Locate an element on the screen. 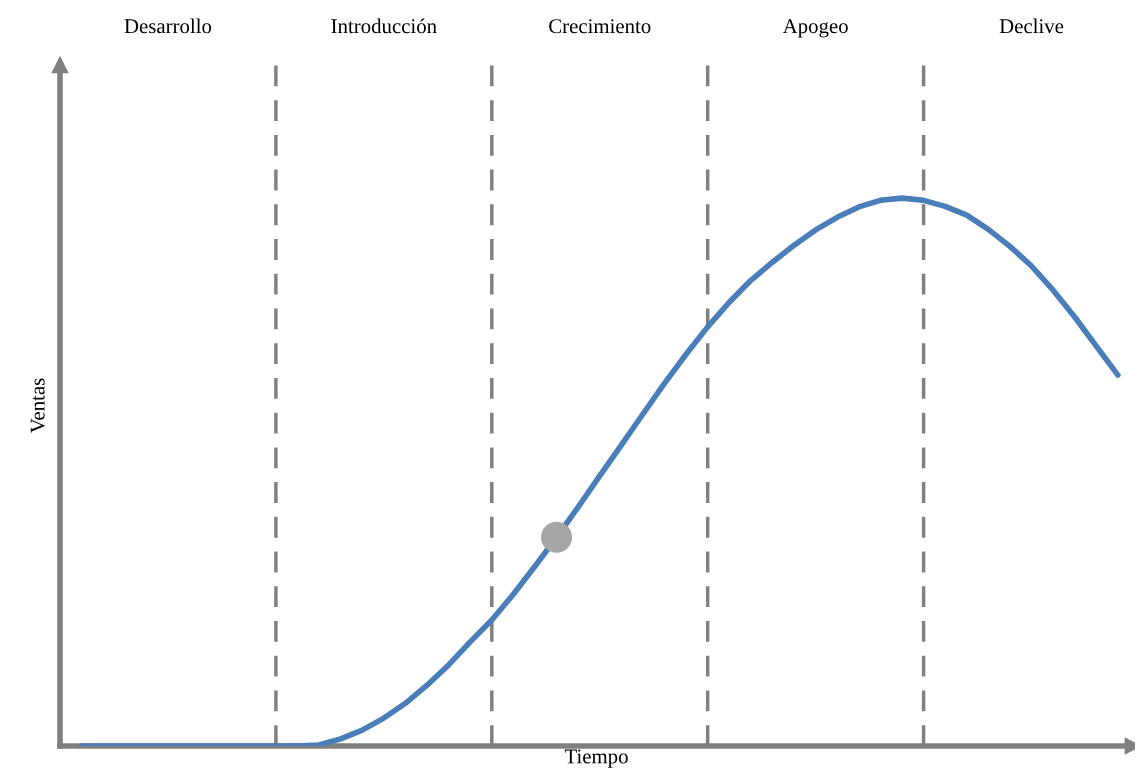 This screenshot has height=783, width=1135. y-axis-title: Ventas is located at coordinates (37, 406).